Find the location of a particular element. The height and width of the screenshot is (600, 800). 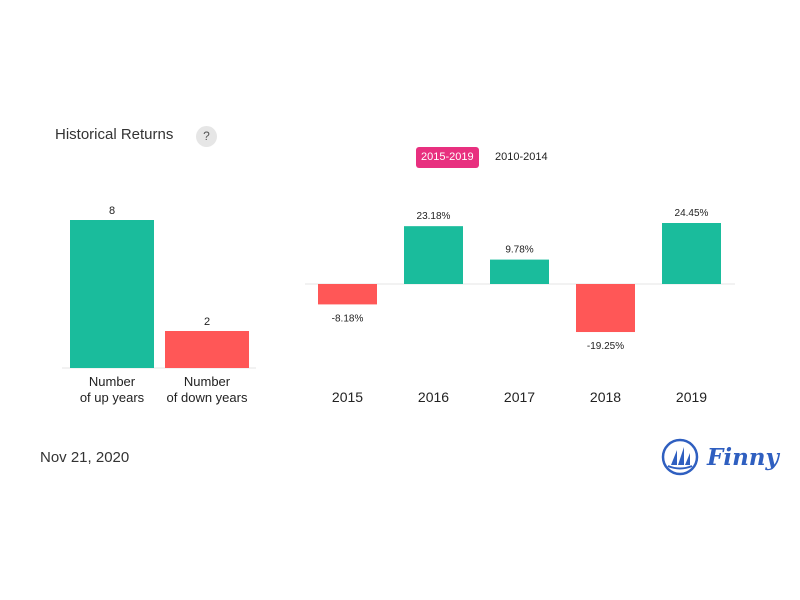

data-label-2015: -8.18% is located at coordinates (348, 318).